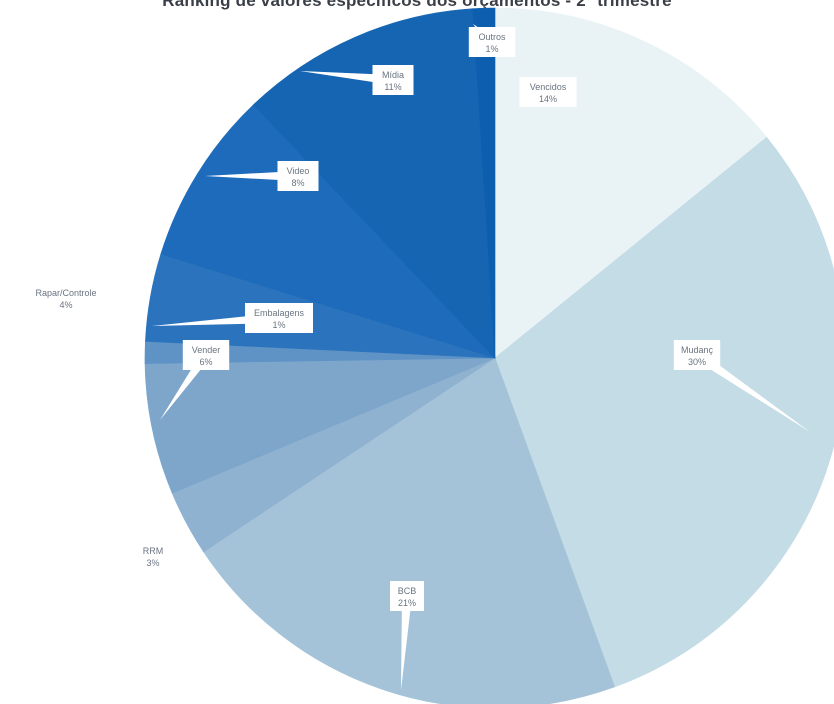  What do you see at coordinates (492, 37) in the screenshot?
I see `slice-name: Outros` at bounding box center [492, 37].